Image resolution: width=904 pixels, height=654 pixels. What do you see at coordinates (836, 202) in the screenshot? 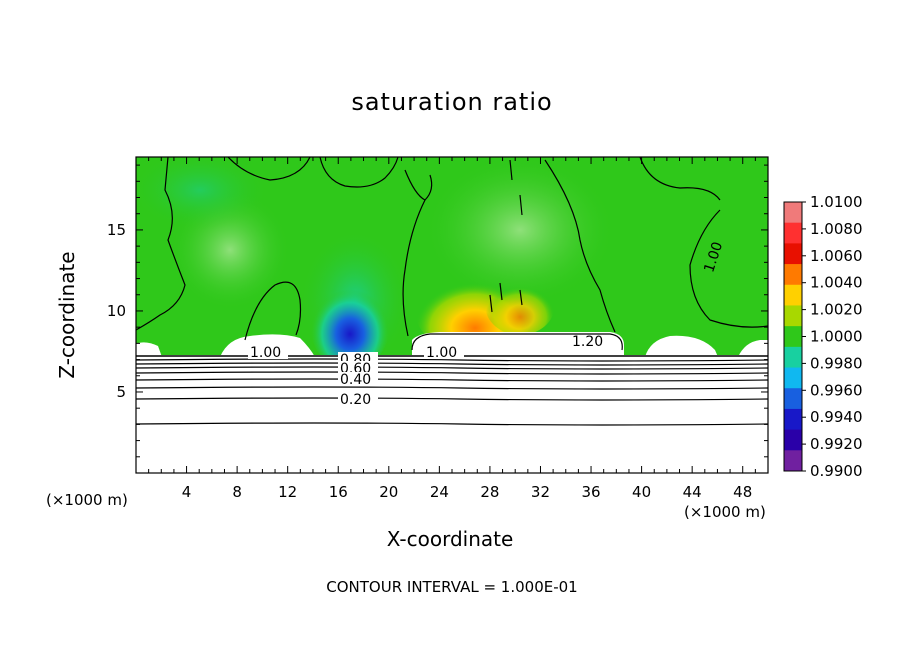
I see `colorbar-label: 1.0100` at bounding box center [836, 202].